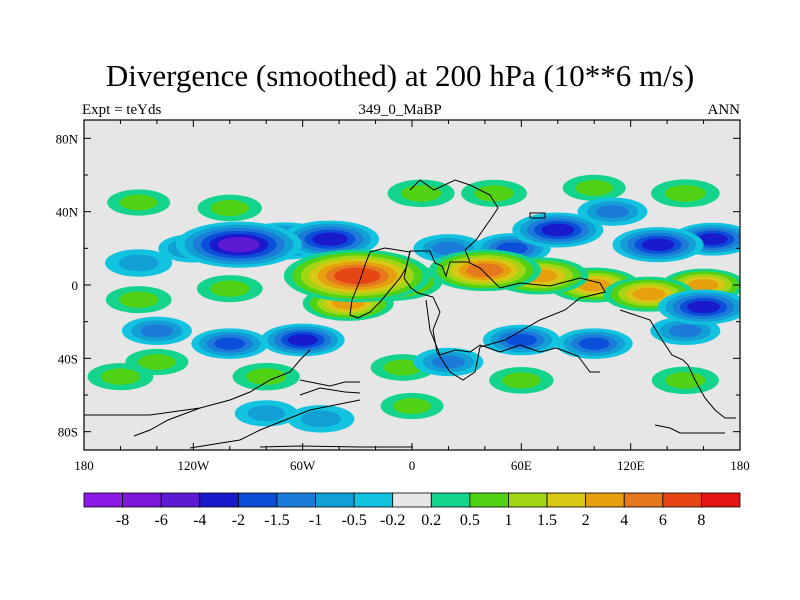 This screenshot has height=600, width=800. I want to click on colorbar-label: -6, so click(161, 520).